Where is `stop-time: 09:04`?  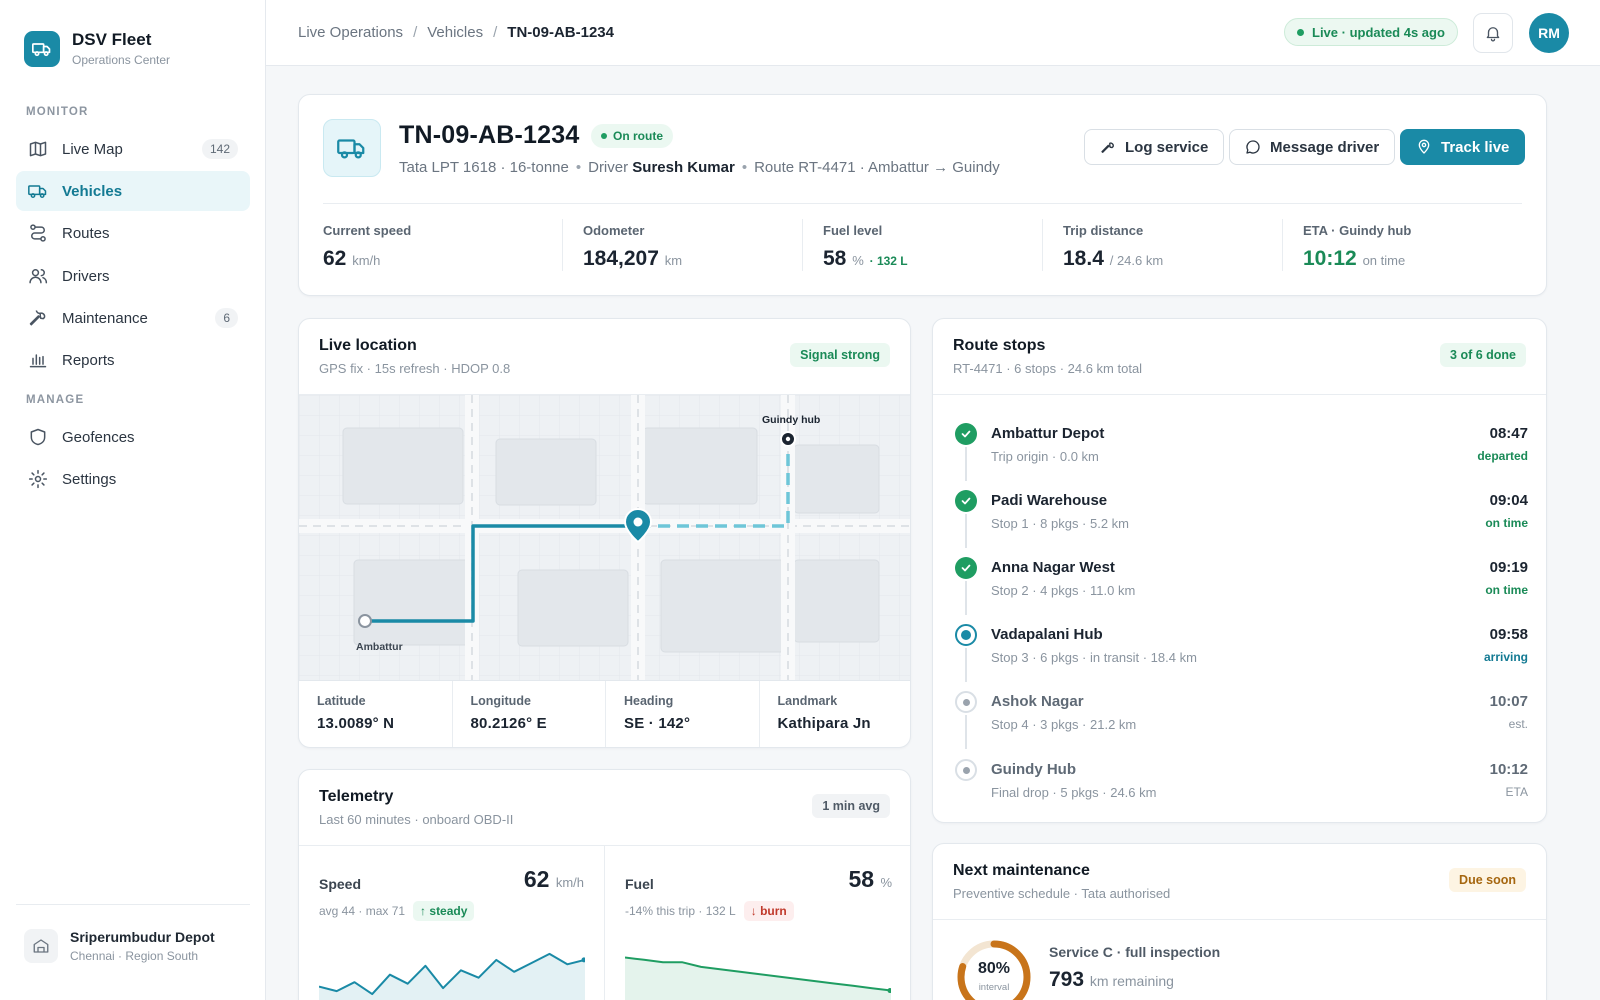 stop-time: 09:04 is located at coordinates (1508, 500).